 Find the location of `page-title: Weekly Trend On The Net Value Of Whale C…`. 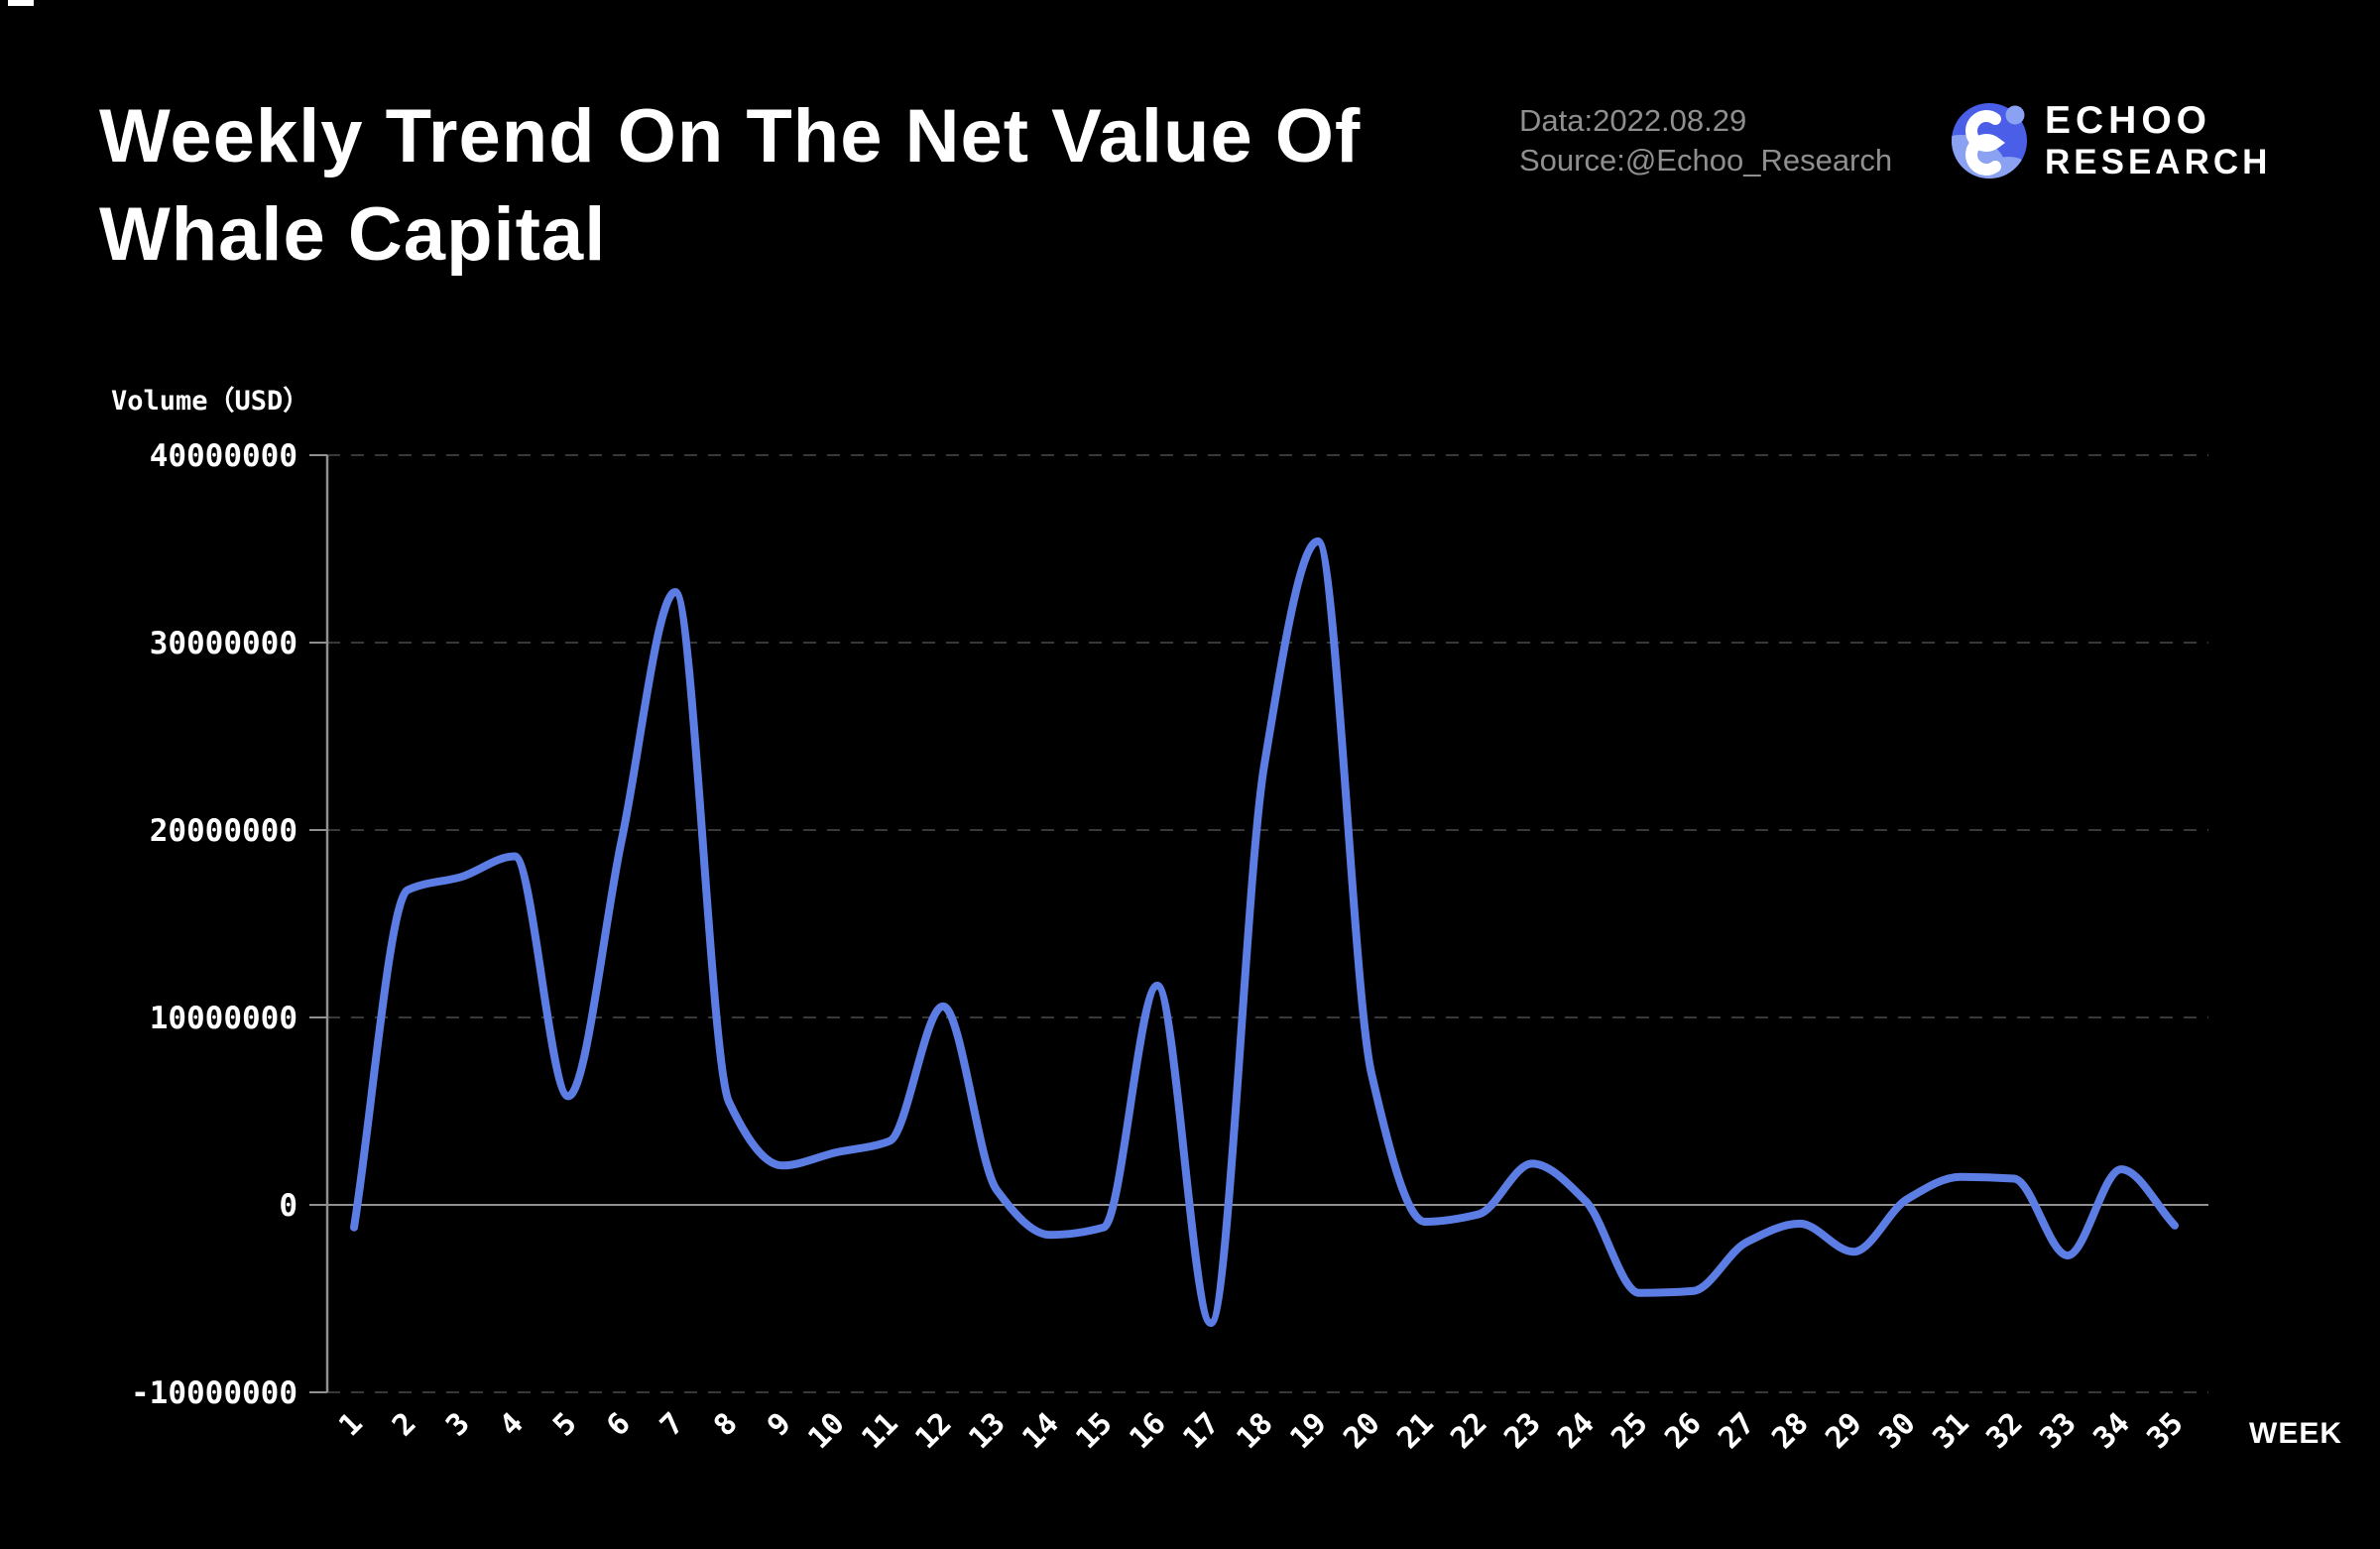

page-title: Weekly Trend On The Net Value Of Whale C… is located at coordinates (730, 185).